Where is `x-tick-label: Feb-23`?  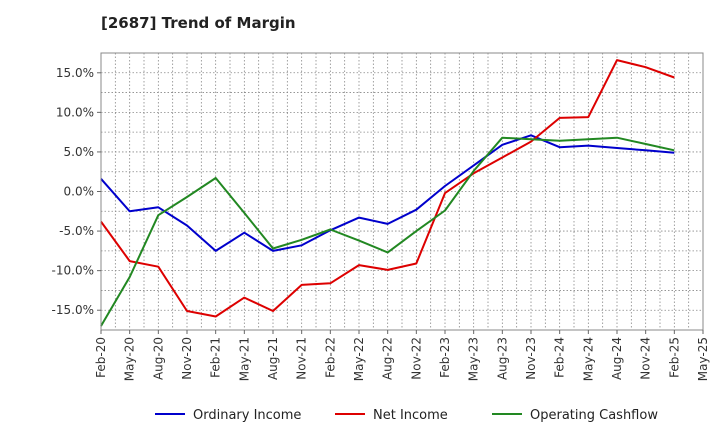
x-tick-label: Feb-23 is located at coordinates (445, 357).